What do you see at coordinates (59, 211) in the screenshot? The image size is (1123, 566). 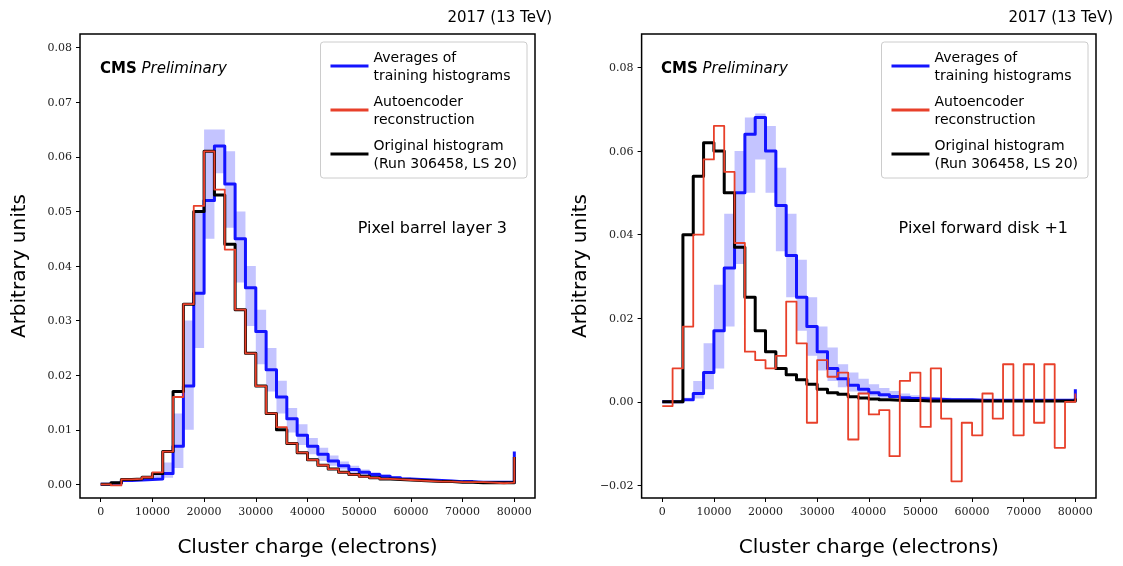 I see `y-tick-label: 0.05` at bounding box center [59, 211].